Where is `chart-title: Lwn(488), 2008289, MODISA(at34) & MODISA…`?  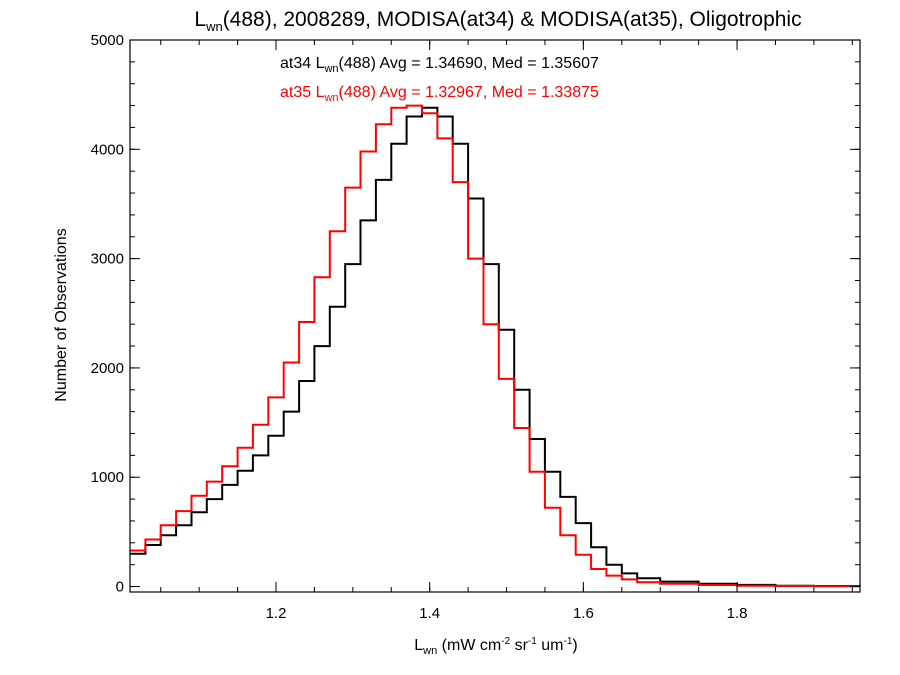 chart-title: Lwn(488), 2008289, MODISA(at34) & MODISA… is located at coordinates (497, 21).